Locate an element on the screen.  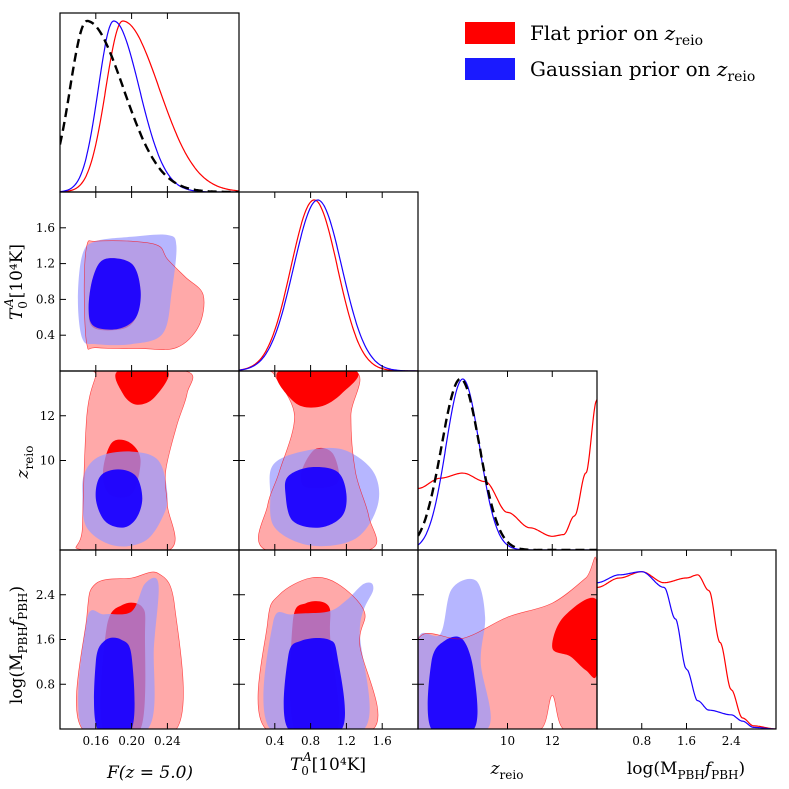
panel-frame-F-F is located at coordinates (149, 102).